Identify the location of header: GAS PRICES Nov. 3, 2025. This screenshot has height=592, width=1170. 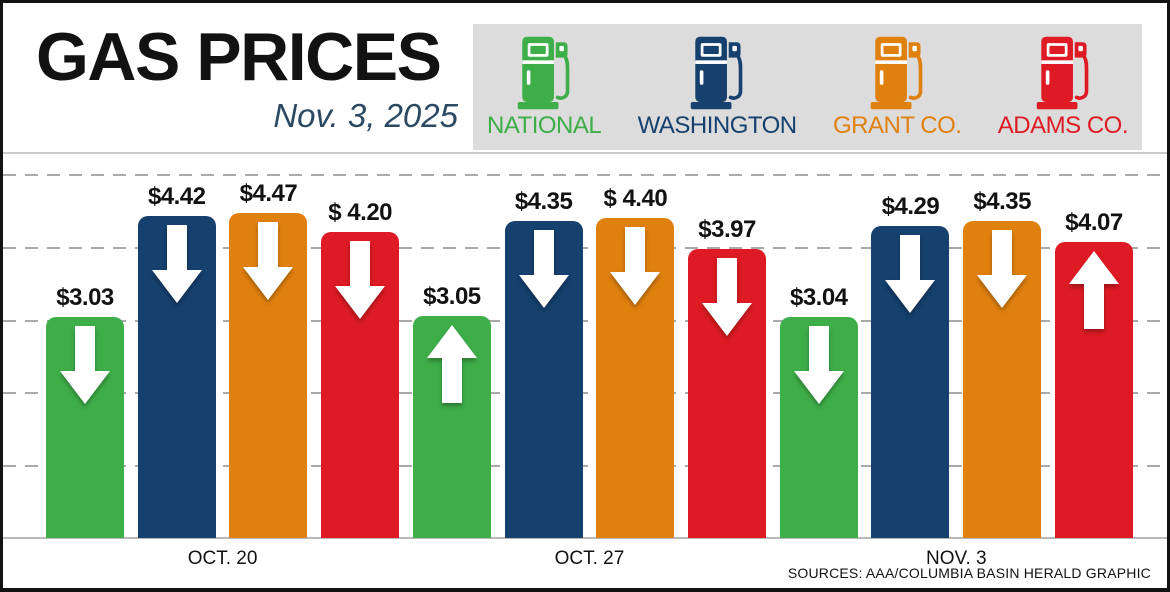
(247, 74).